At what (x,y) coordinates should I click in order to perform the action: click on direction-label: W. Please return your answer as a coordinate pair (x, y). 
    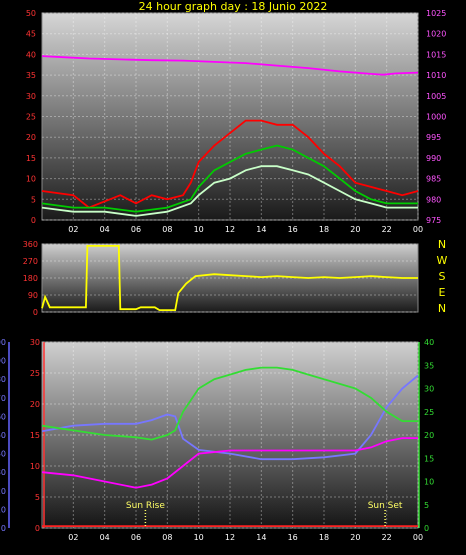
    Looking at the image, I should click on (442, 260).